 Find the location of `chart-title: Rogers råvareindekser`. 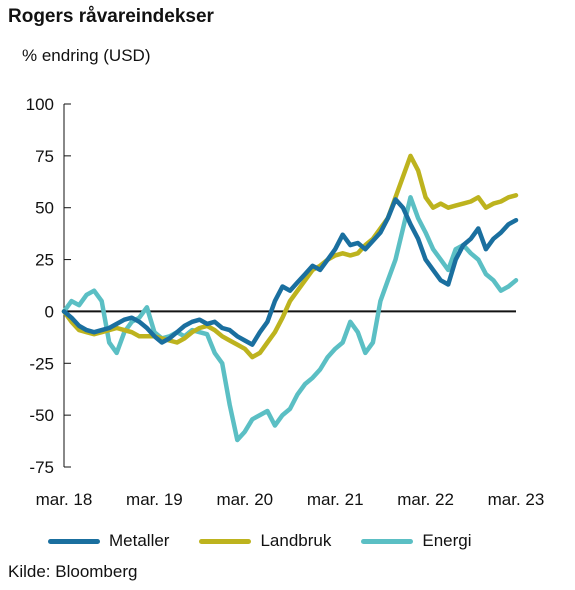

chart-title: Rogers råvareindekser is located at coordinates (111, 16).